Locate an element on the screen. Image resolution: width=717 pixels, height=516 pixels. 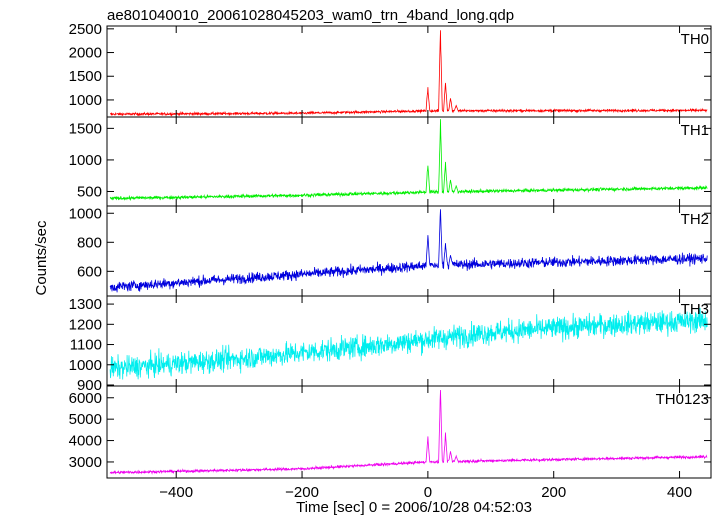
y-tick-label: 6000 is located at coordinates (85, 398).